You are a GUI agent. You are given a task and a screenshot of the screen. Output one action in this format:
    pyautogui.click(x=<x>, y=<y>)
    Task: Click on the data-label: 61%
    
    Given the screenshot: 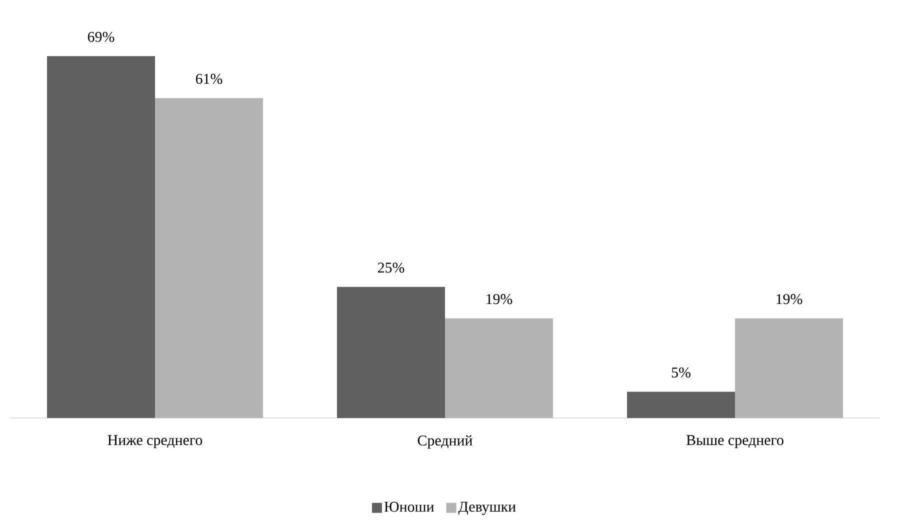 What is the action you would take?
    pyautogui.click(x=209, y=79)
    